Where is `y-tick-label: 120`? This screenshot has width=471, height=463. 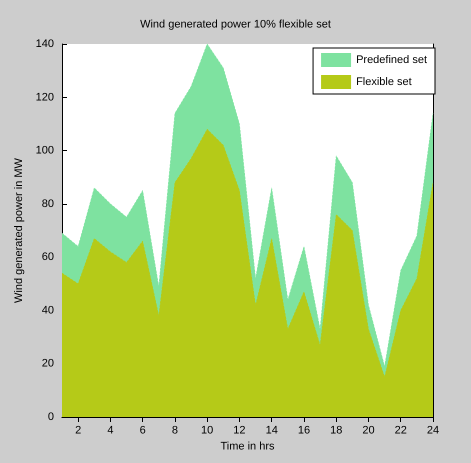
y-tick-label: 120 is located at coordinates (45, 97).